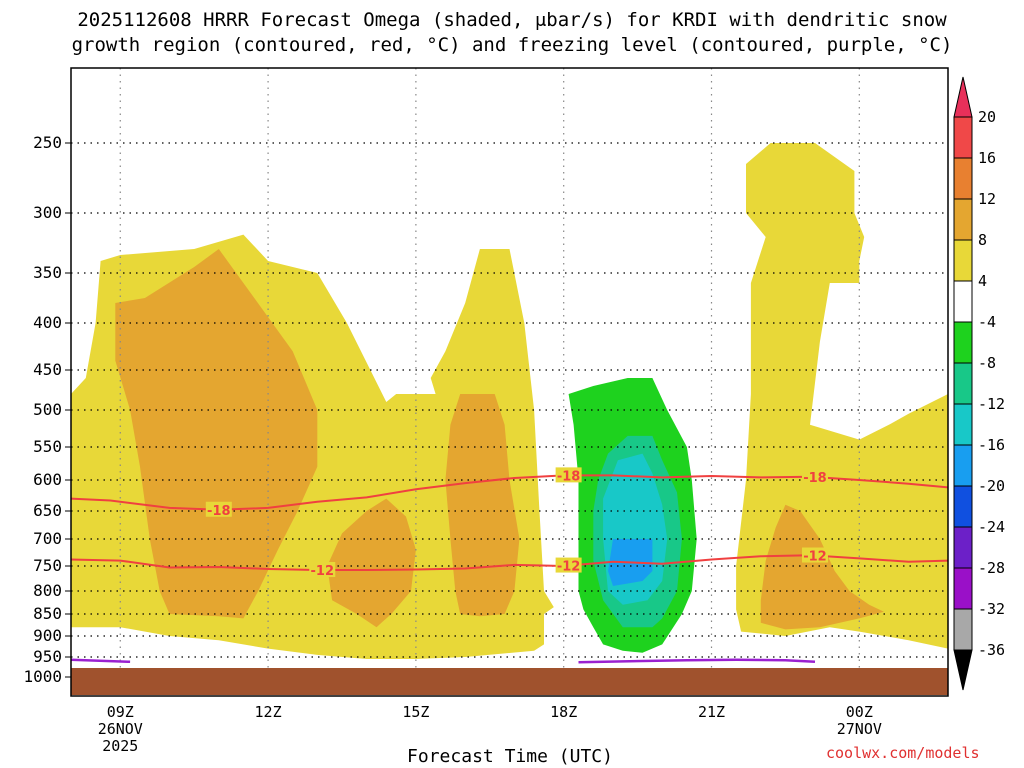 The image size is (1024, 768). What do you see at coordinates (47, 538) in the screenshot?
I see `y-tick-label-9: 700` at bounding box center [47, 538].